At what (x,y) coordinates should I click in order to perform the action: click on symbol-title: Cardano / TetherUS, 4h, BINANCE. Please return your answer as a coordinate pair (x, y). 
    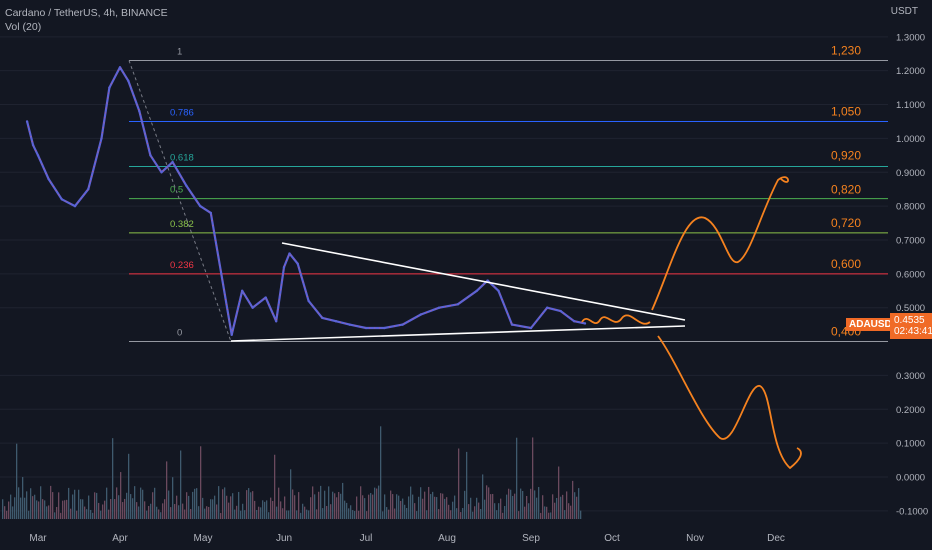
    Looking at the image, I should click on (86, 13).